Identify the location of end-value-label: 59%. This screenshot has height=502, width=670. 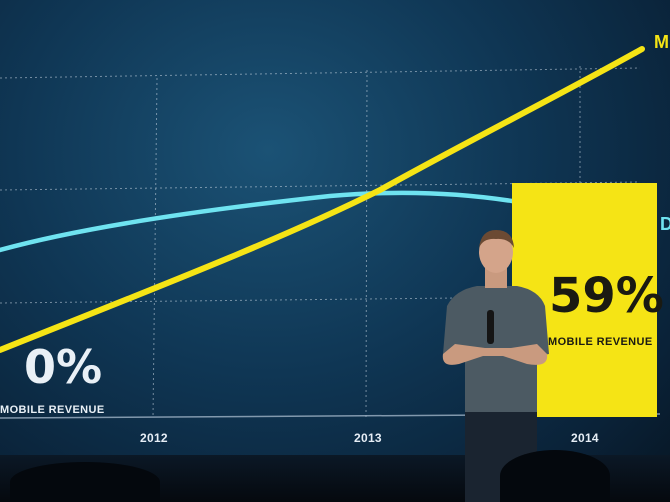
(606, 296).